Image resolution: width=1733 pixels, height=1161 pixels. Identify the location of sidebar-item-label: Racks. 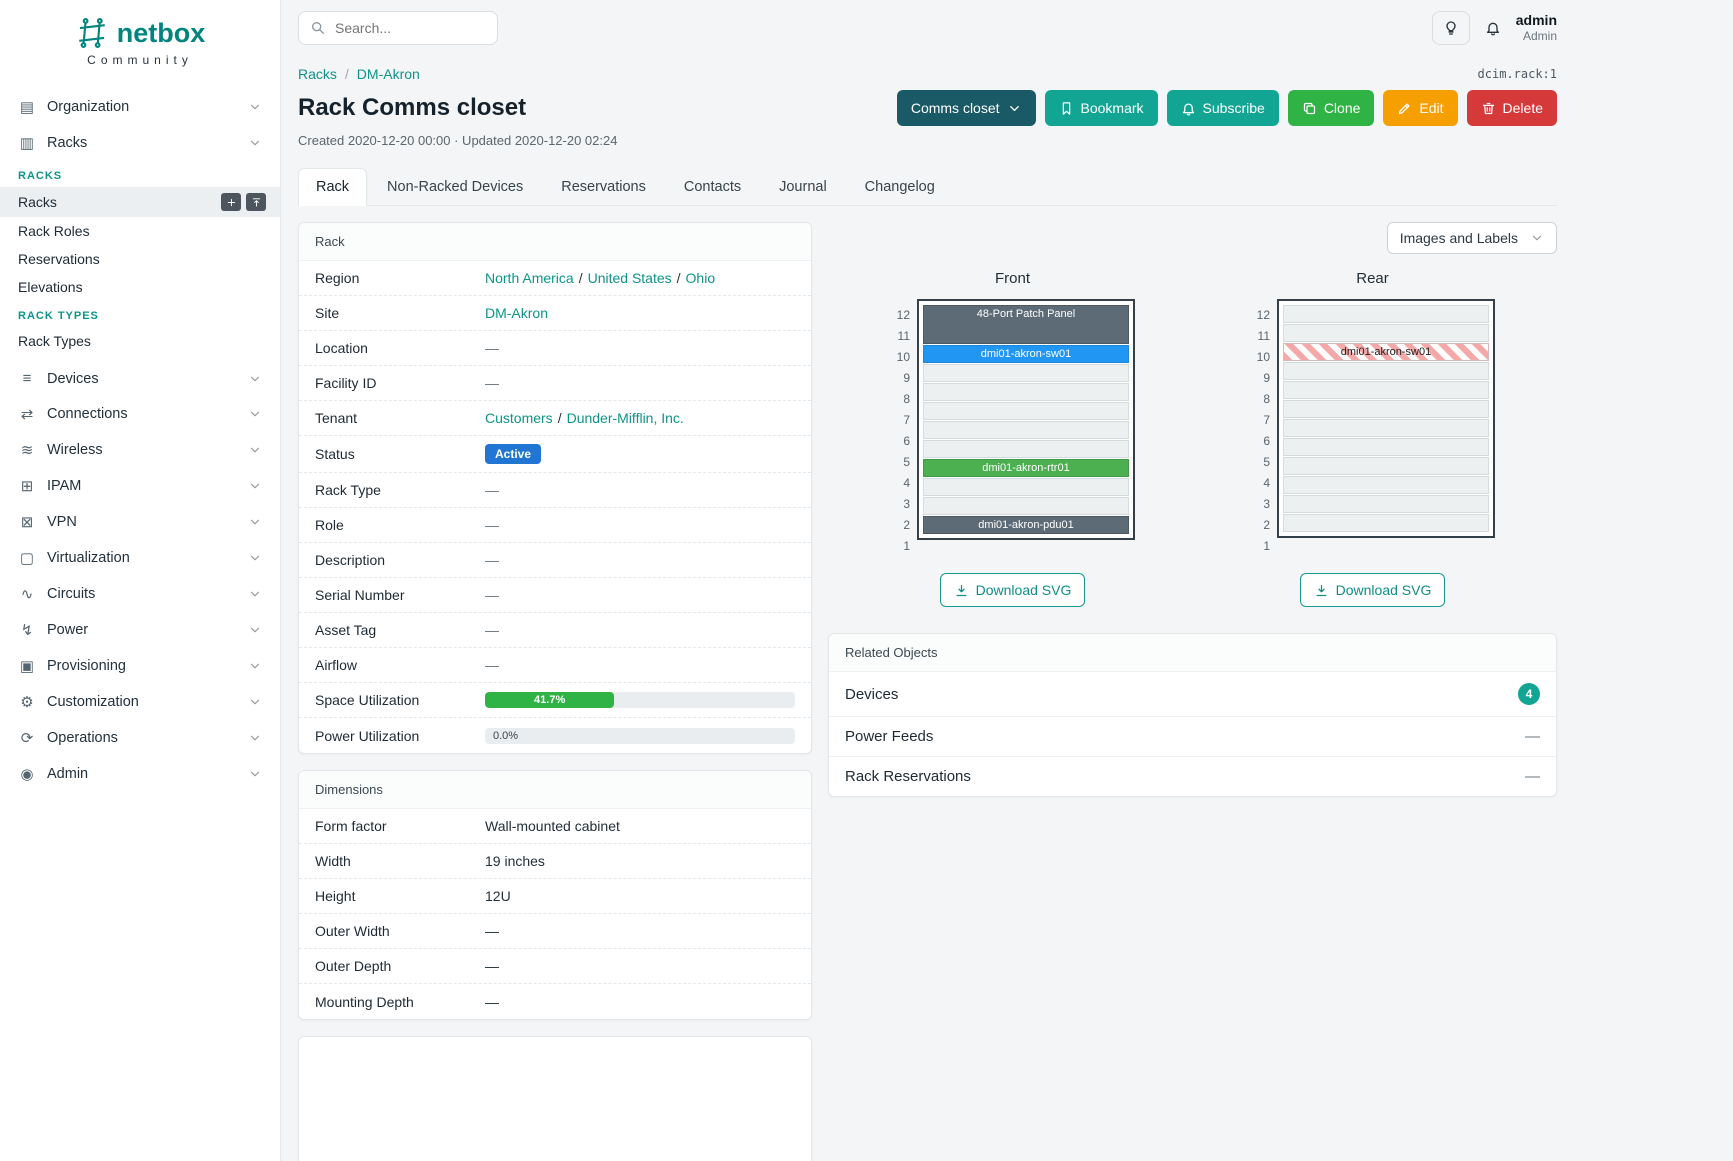
(67, 143).